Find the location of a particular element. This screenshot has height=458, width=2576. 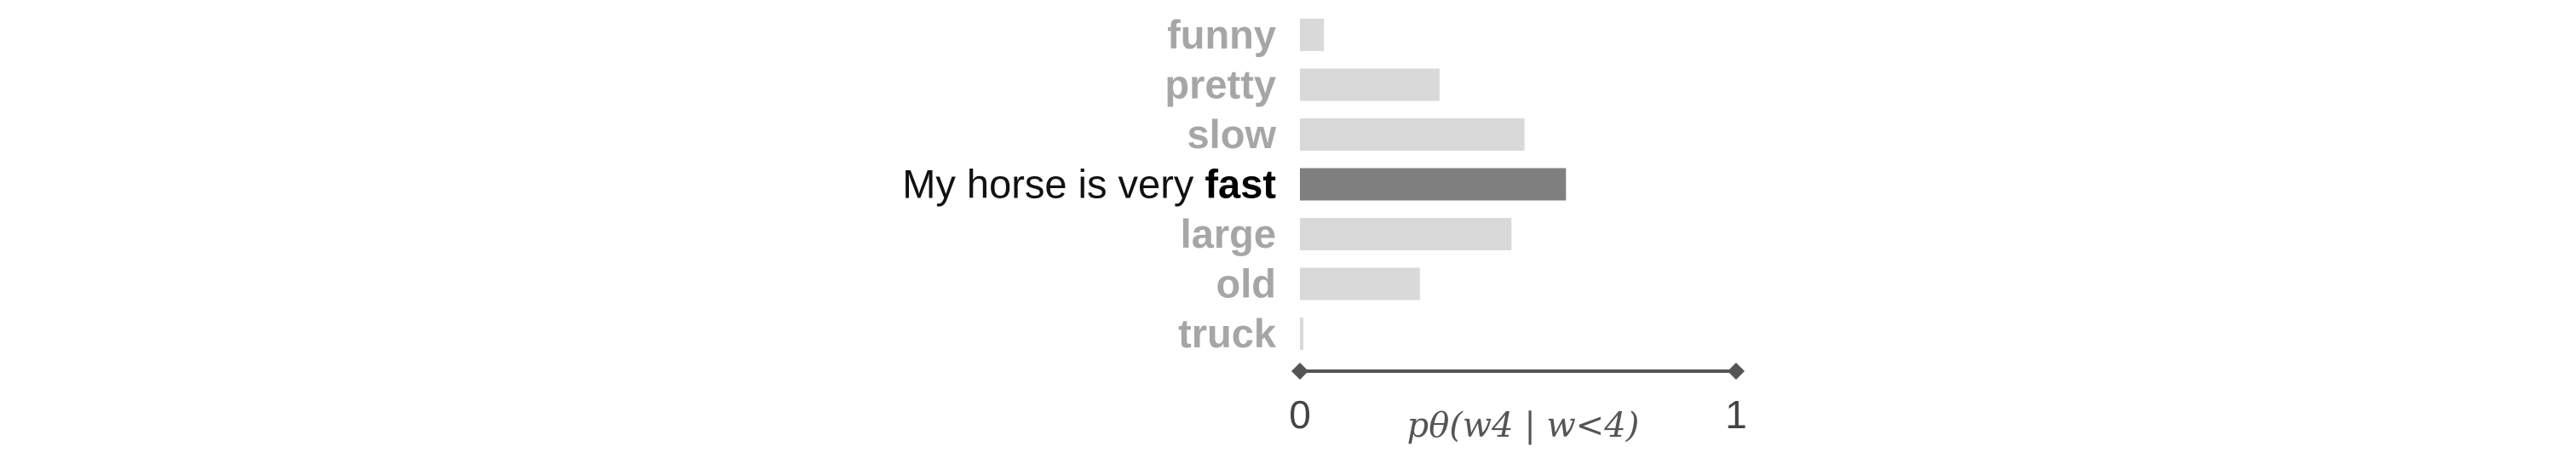

bar-slow is located at coordinates (1413, 134).